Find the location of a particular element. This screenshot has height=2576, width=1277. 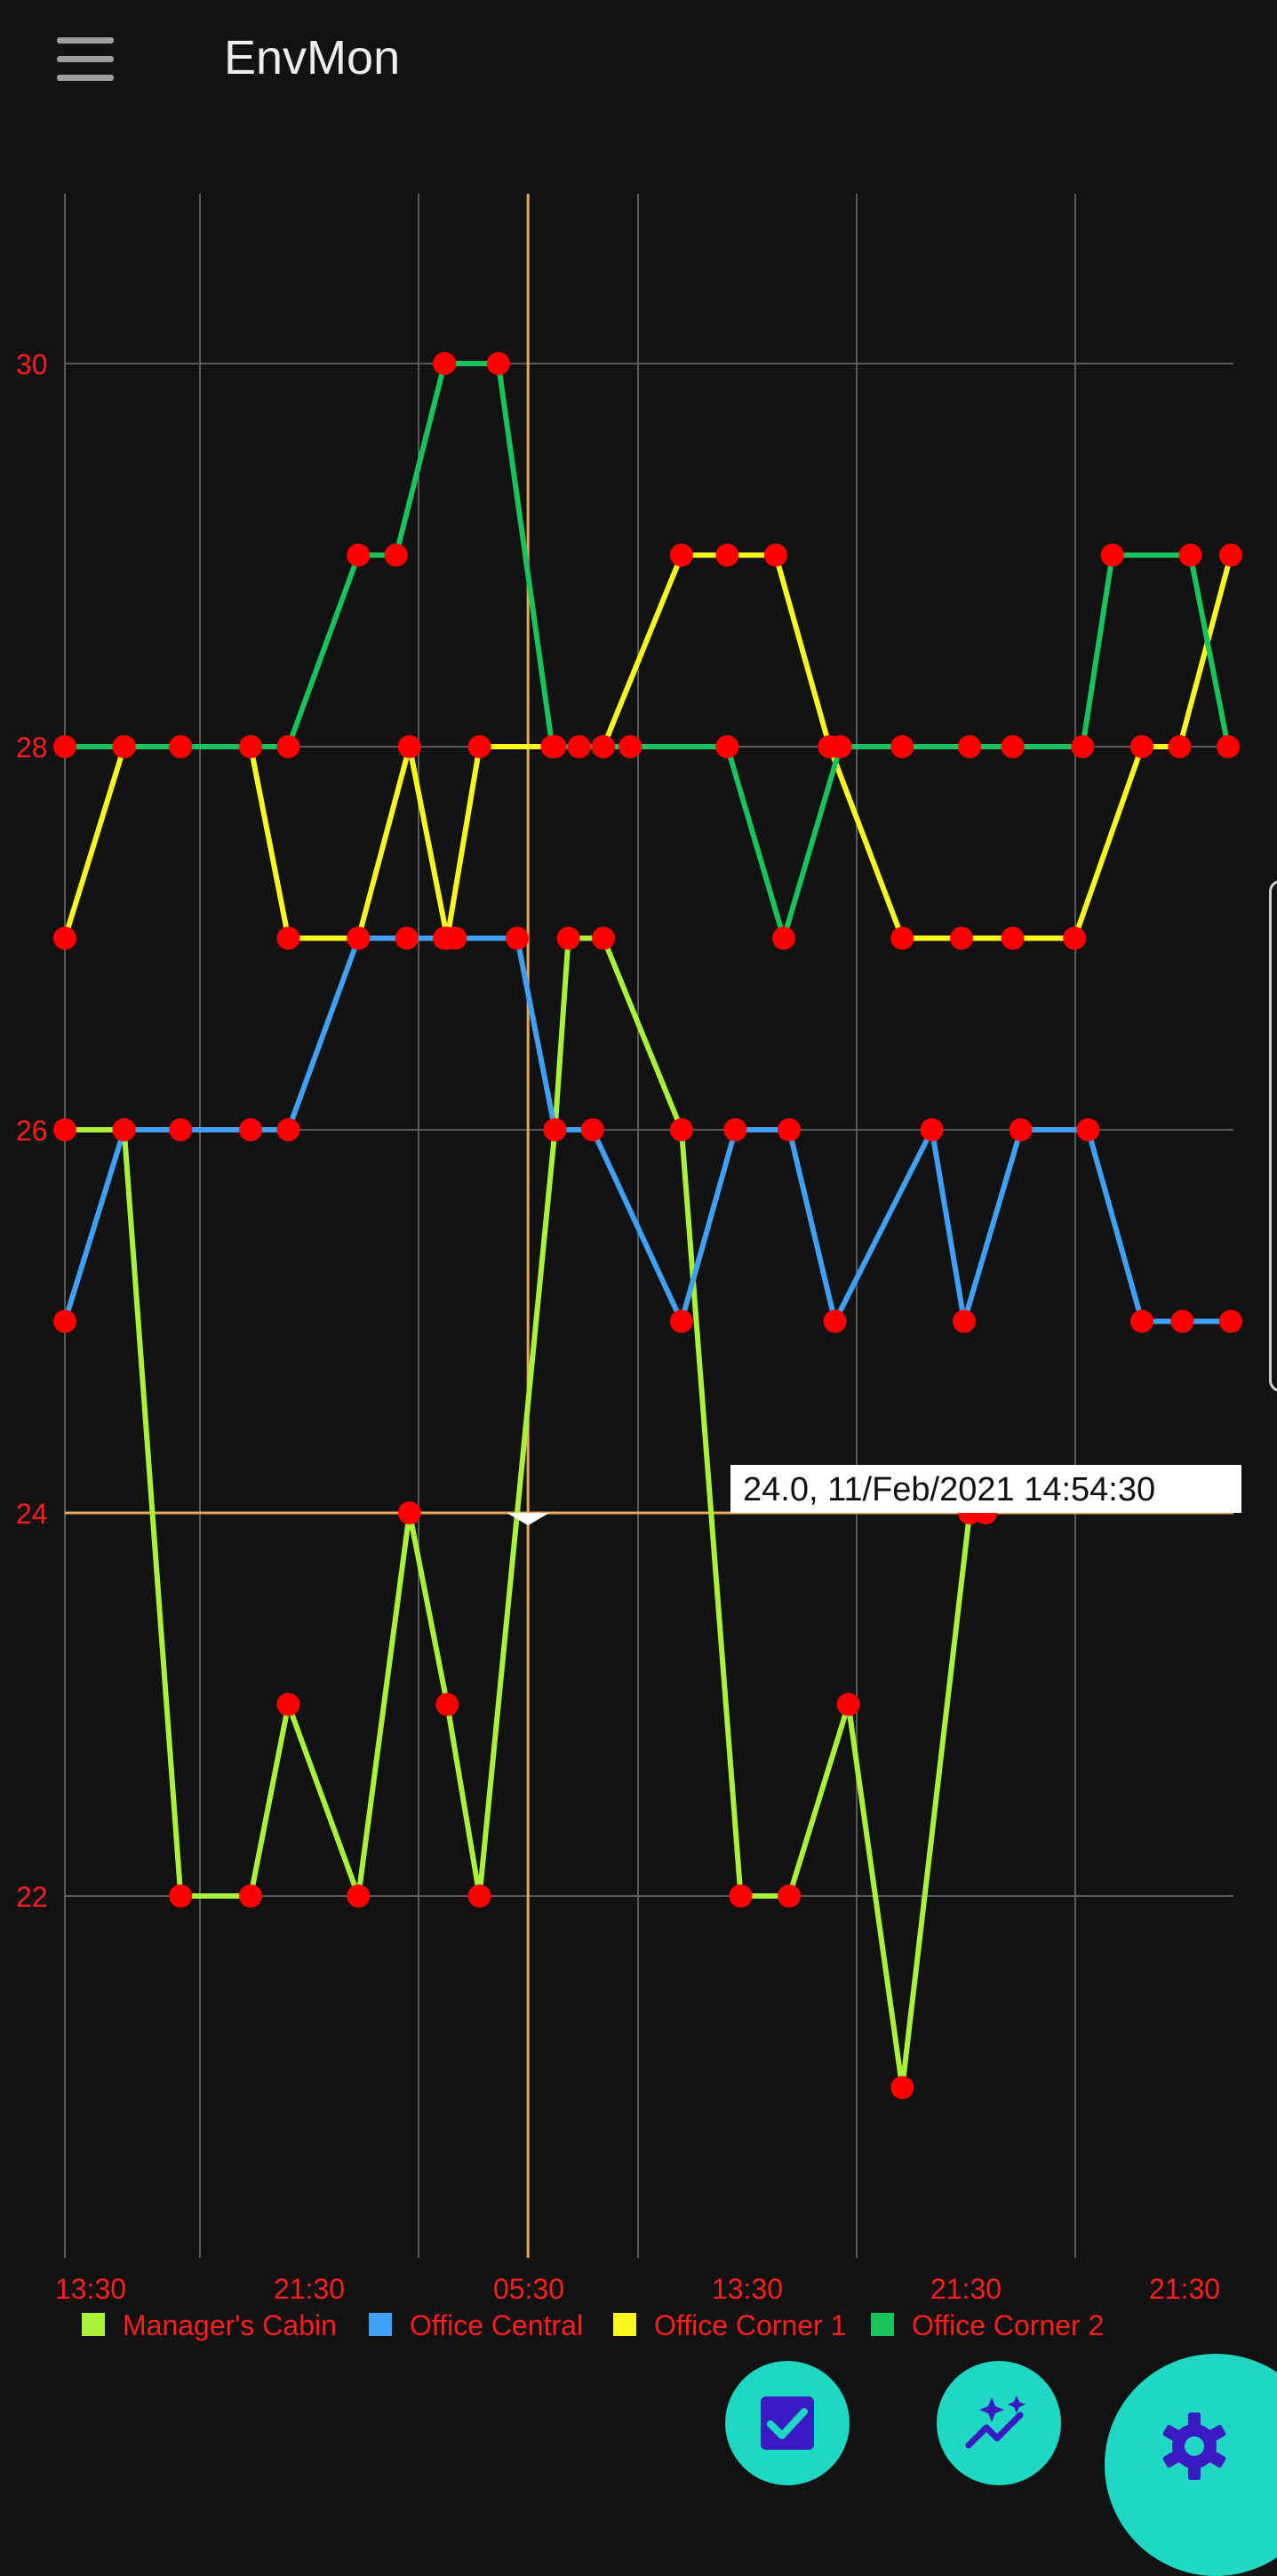

x-tick-label: 05:30 is located at coordinates (528, 2289).